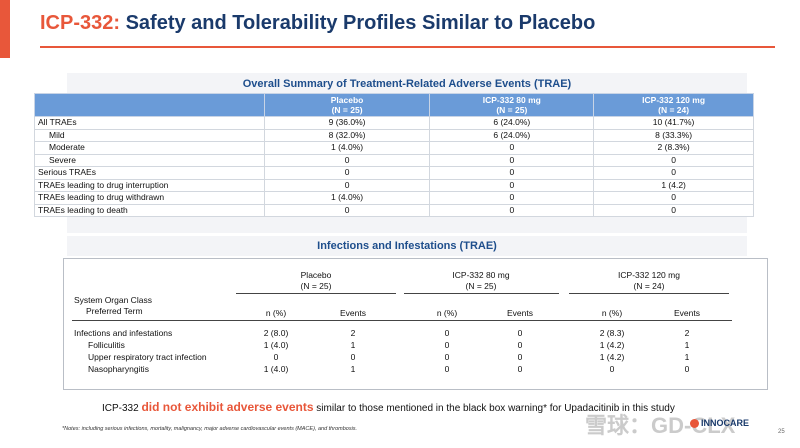  What do you see at coordinates (612, 345) in the screenshot?
I see `inf-cell: 1 (4.2)` at bounding box center [612, 345].